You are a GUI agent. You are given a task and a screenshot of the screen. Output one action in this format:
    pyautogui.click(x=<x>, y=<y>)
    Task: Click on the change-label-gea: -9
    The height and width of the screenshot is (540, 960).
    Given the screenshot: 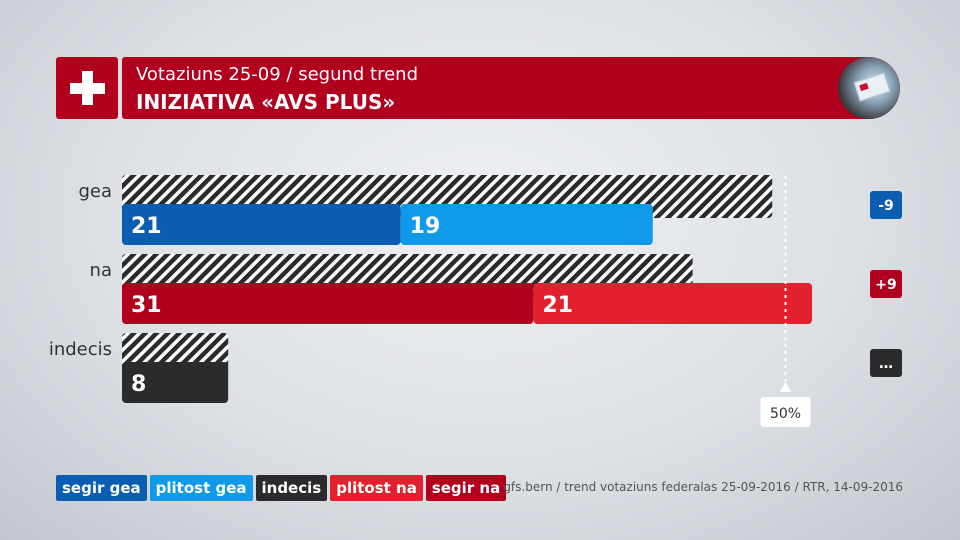 What is the action you would take?
    pyautogui.click(x=886, y=206)
    